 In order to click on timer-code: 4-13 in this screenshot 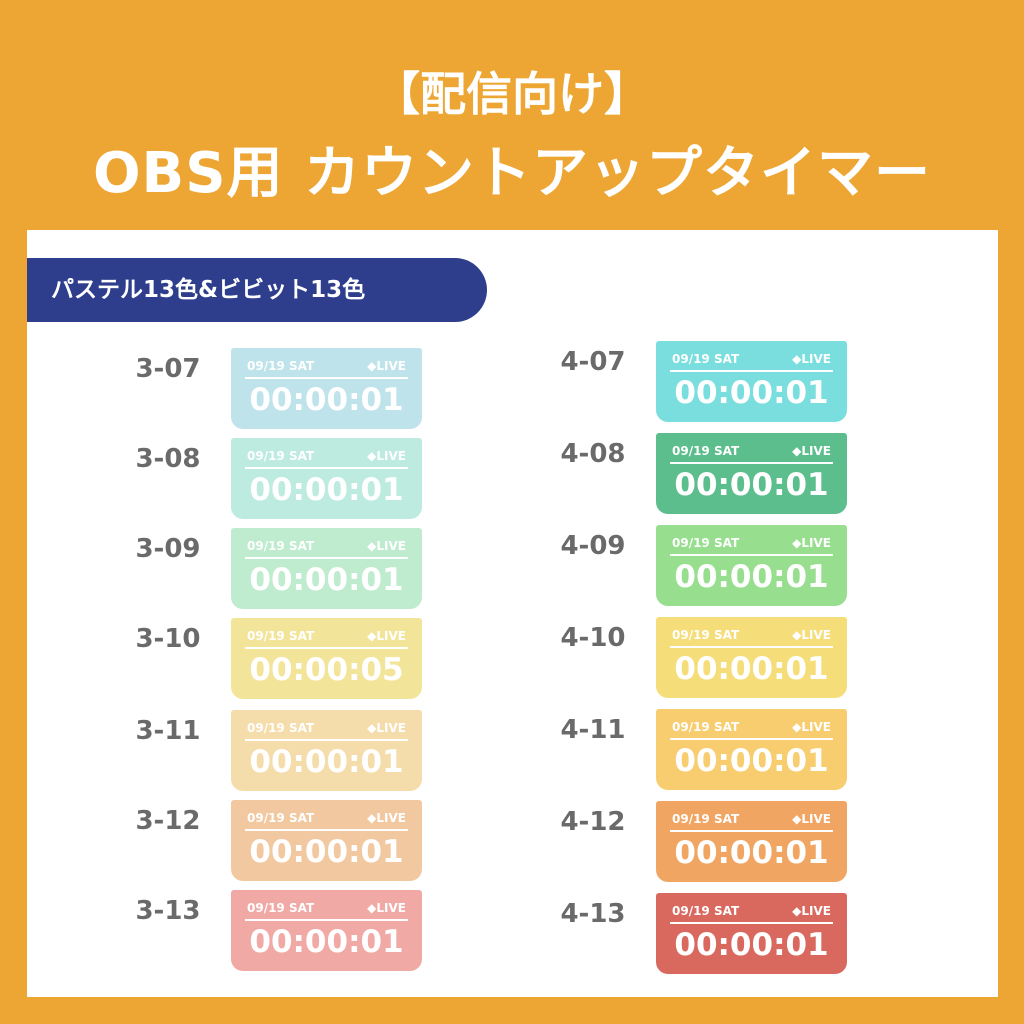, I will do `click(593, 914)`.